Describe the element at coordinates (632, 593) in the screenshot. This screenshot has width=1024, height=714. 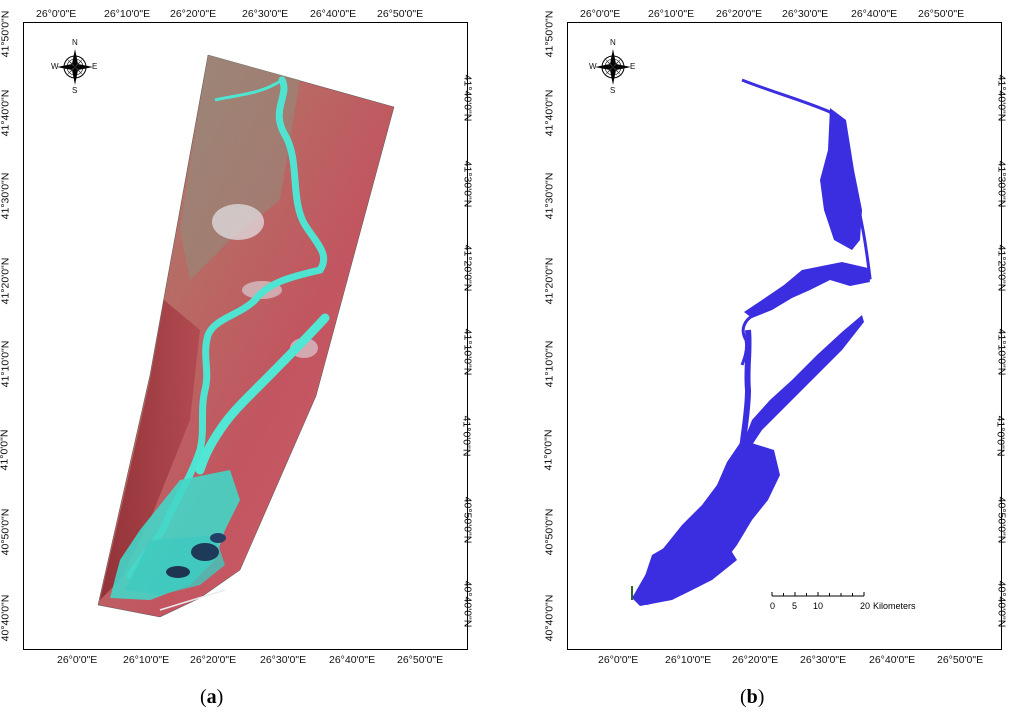
I see `outlet-marker` at that location.